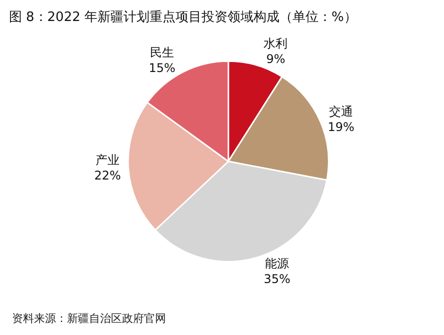 The image size is (444, 335). Describe the element at coordinates (182, 17) in the screenshot. I see `chart-title: 图 8：2022 年新疆计划重点项目投资领域构成（单位：%）` at that location.